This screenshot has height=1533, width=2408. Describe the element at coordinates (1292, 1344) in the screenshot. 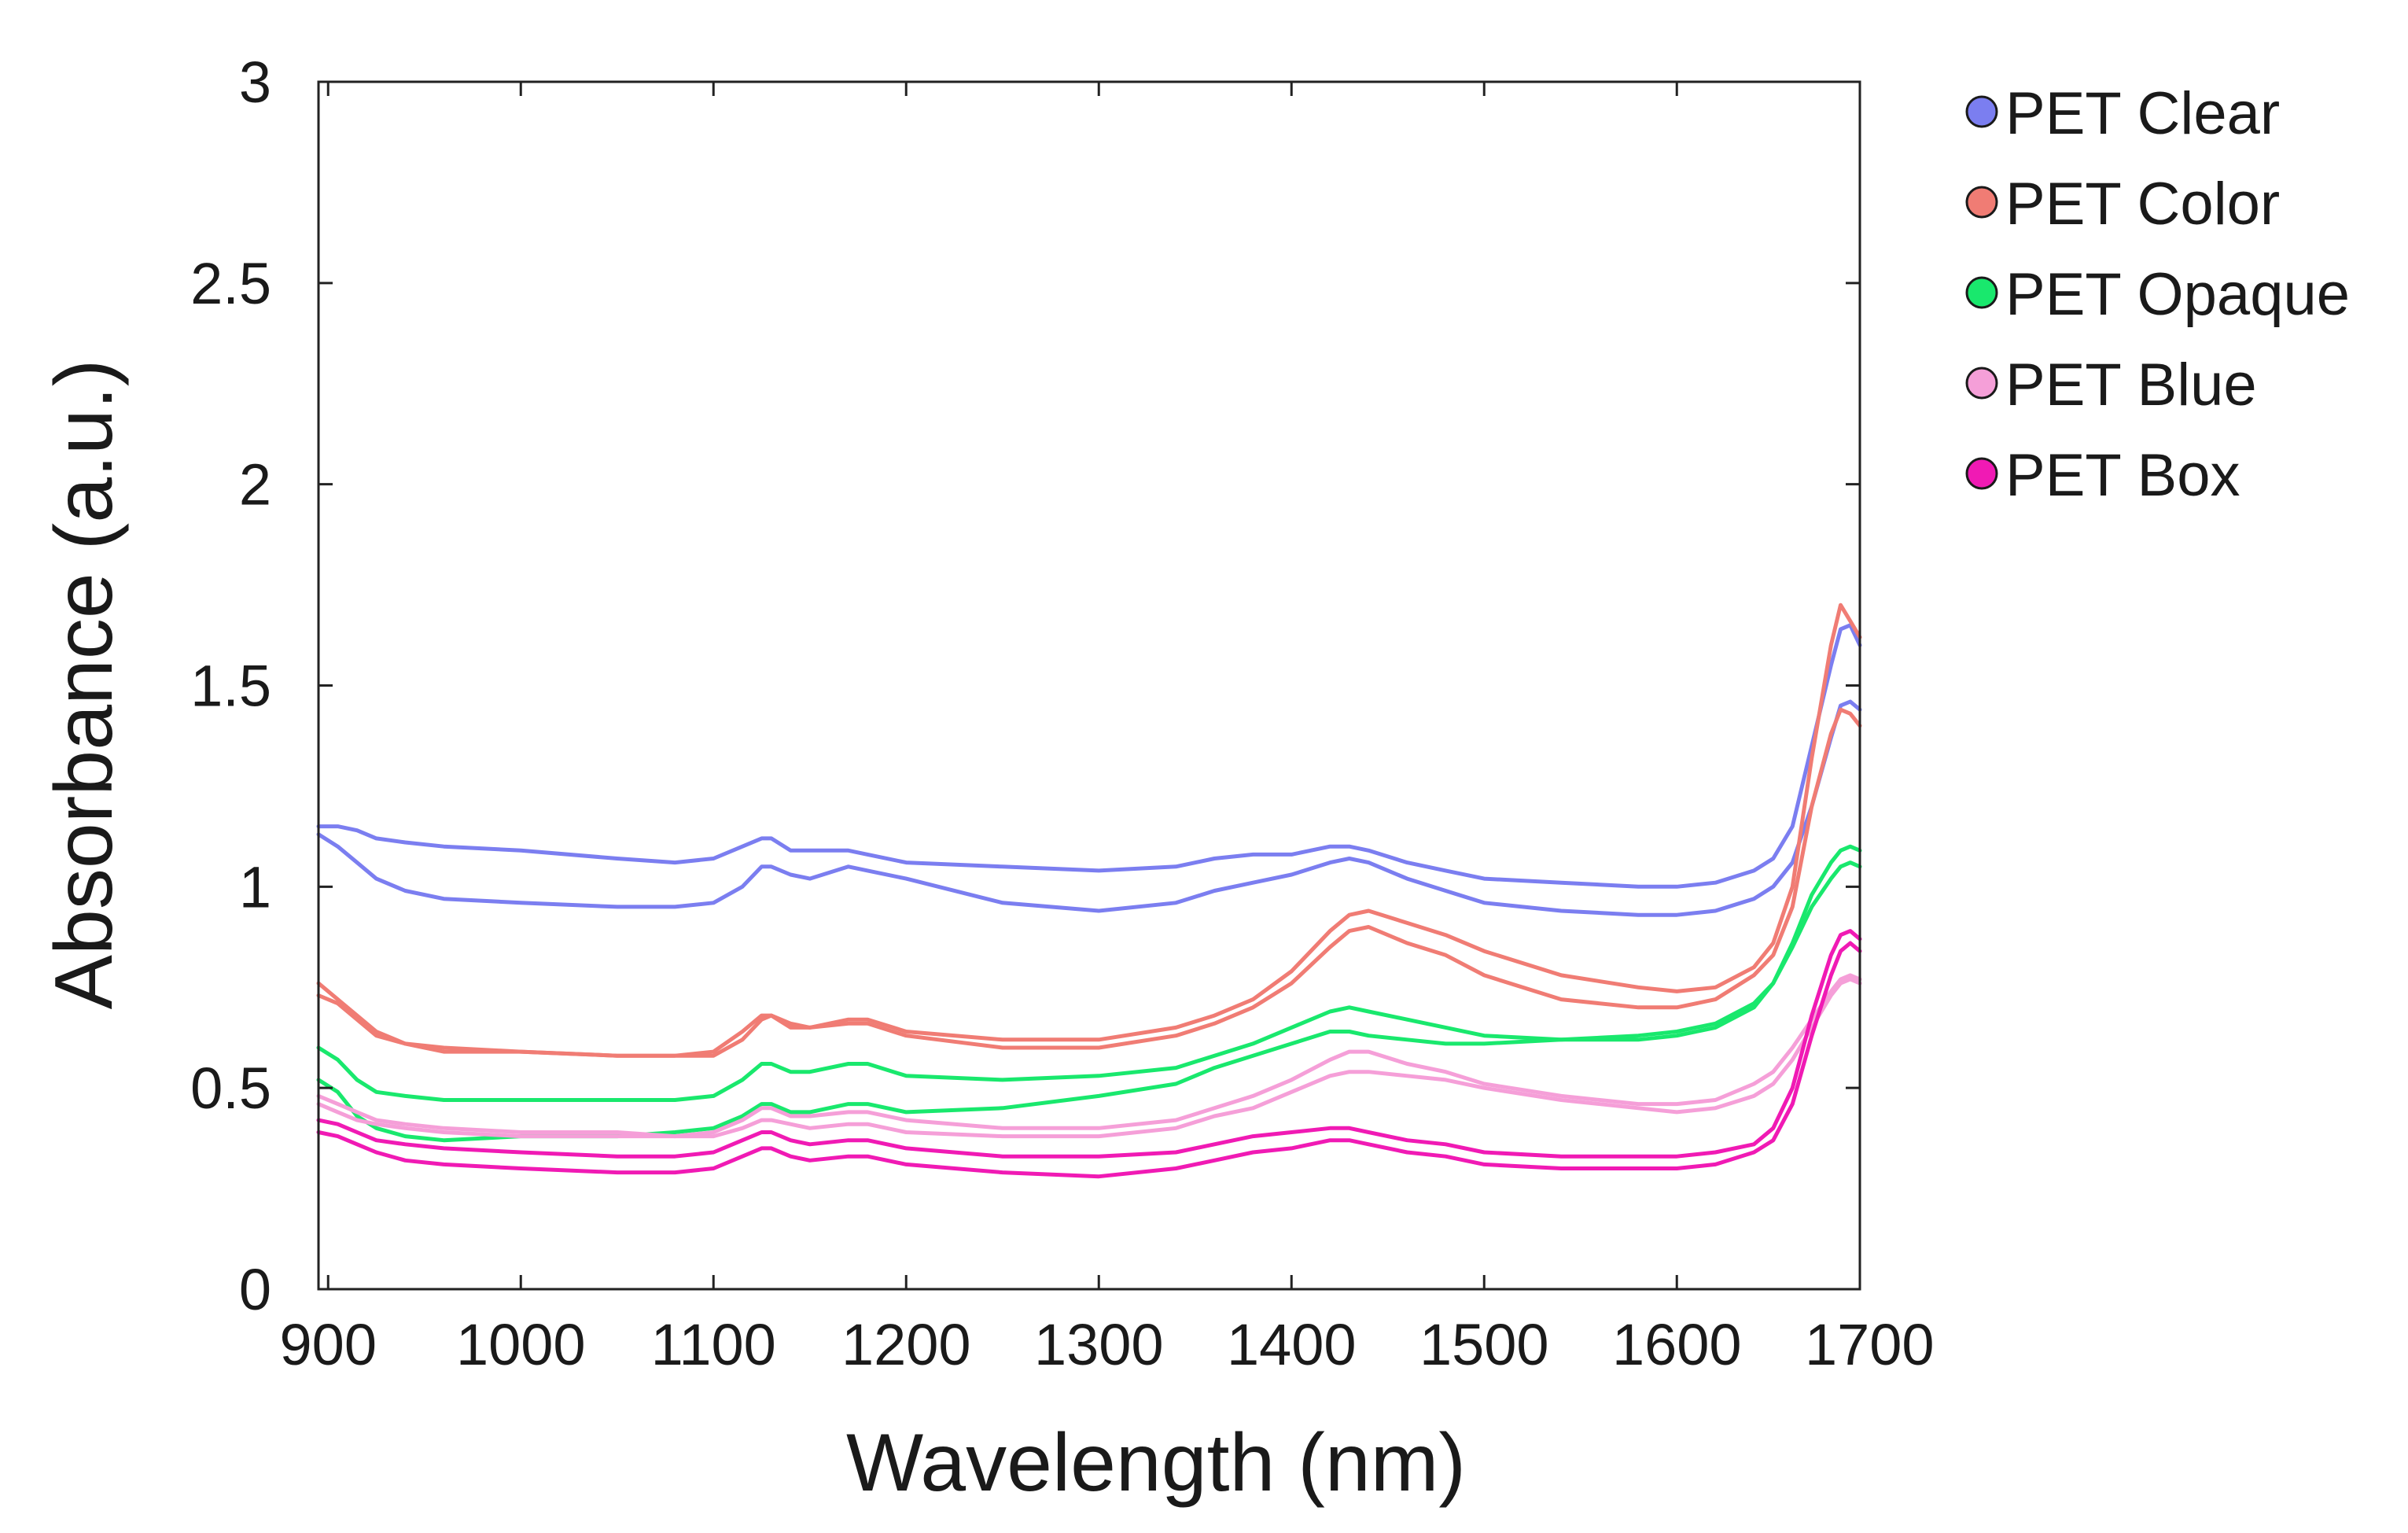

I see `x-tick-label: 1400` at that location.